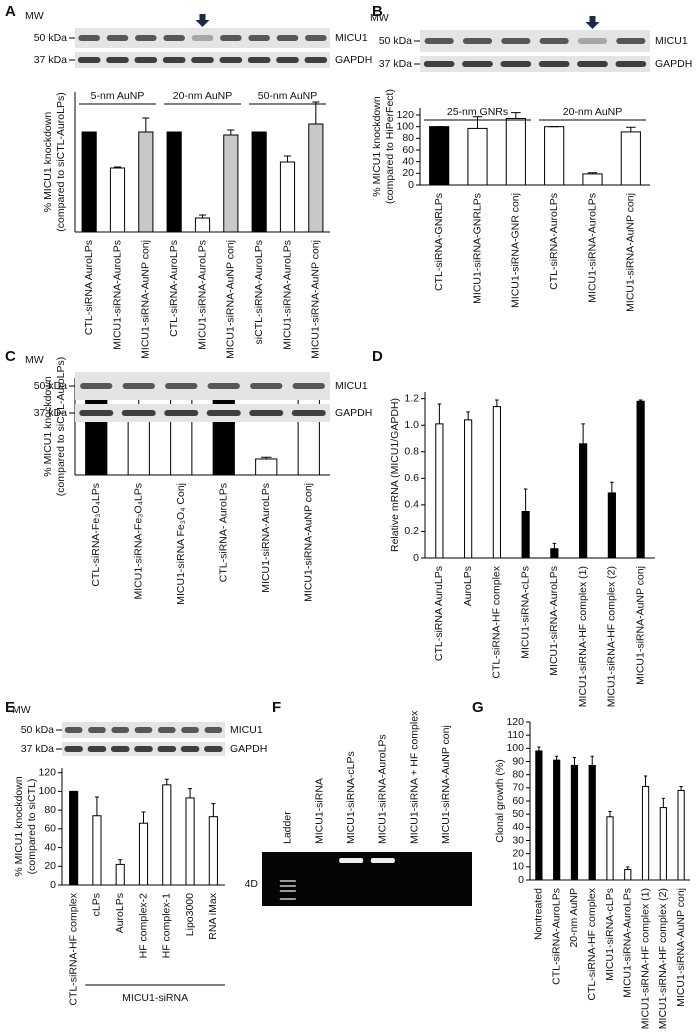 The image size is (700, 1033). Describe the element at coordinates (516, 250) in the screenshot. I see `x-tick-label: MICU1-siRNA-GNR conj` at that location.